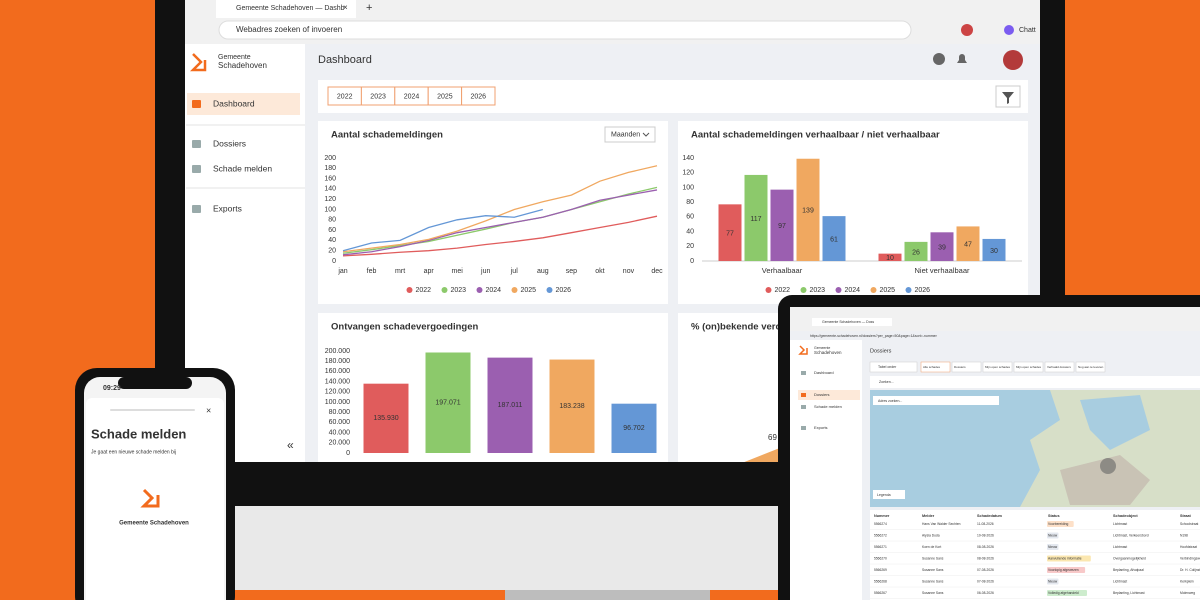  What do you see at coordinates (1013, 60) in the screenshot?
I see `user-avatar` at bounding box center [1013, 60].